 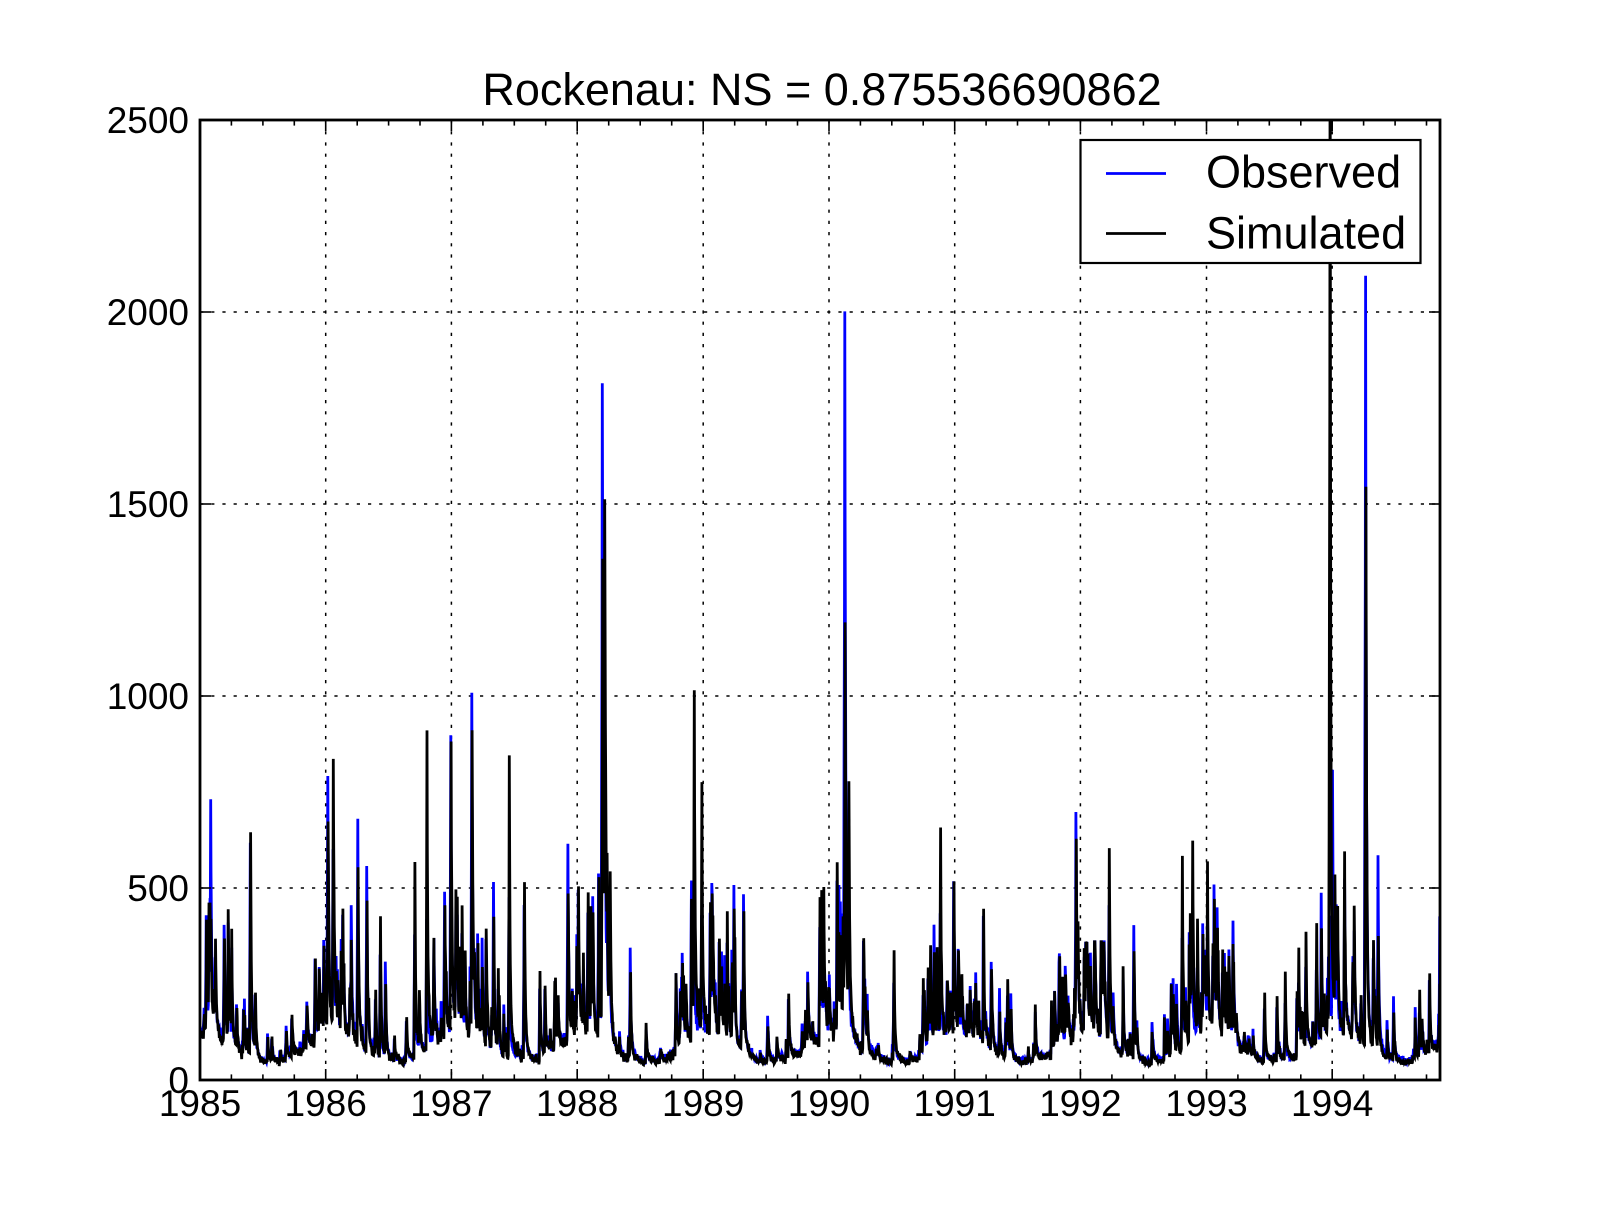 I want to click on svg-text: 1991, so click(x=955, y=1103).